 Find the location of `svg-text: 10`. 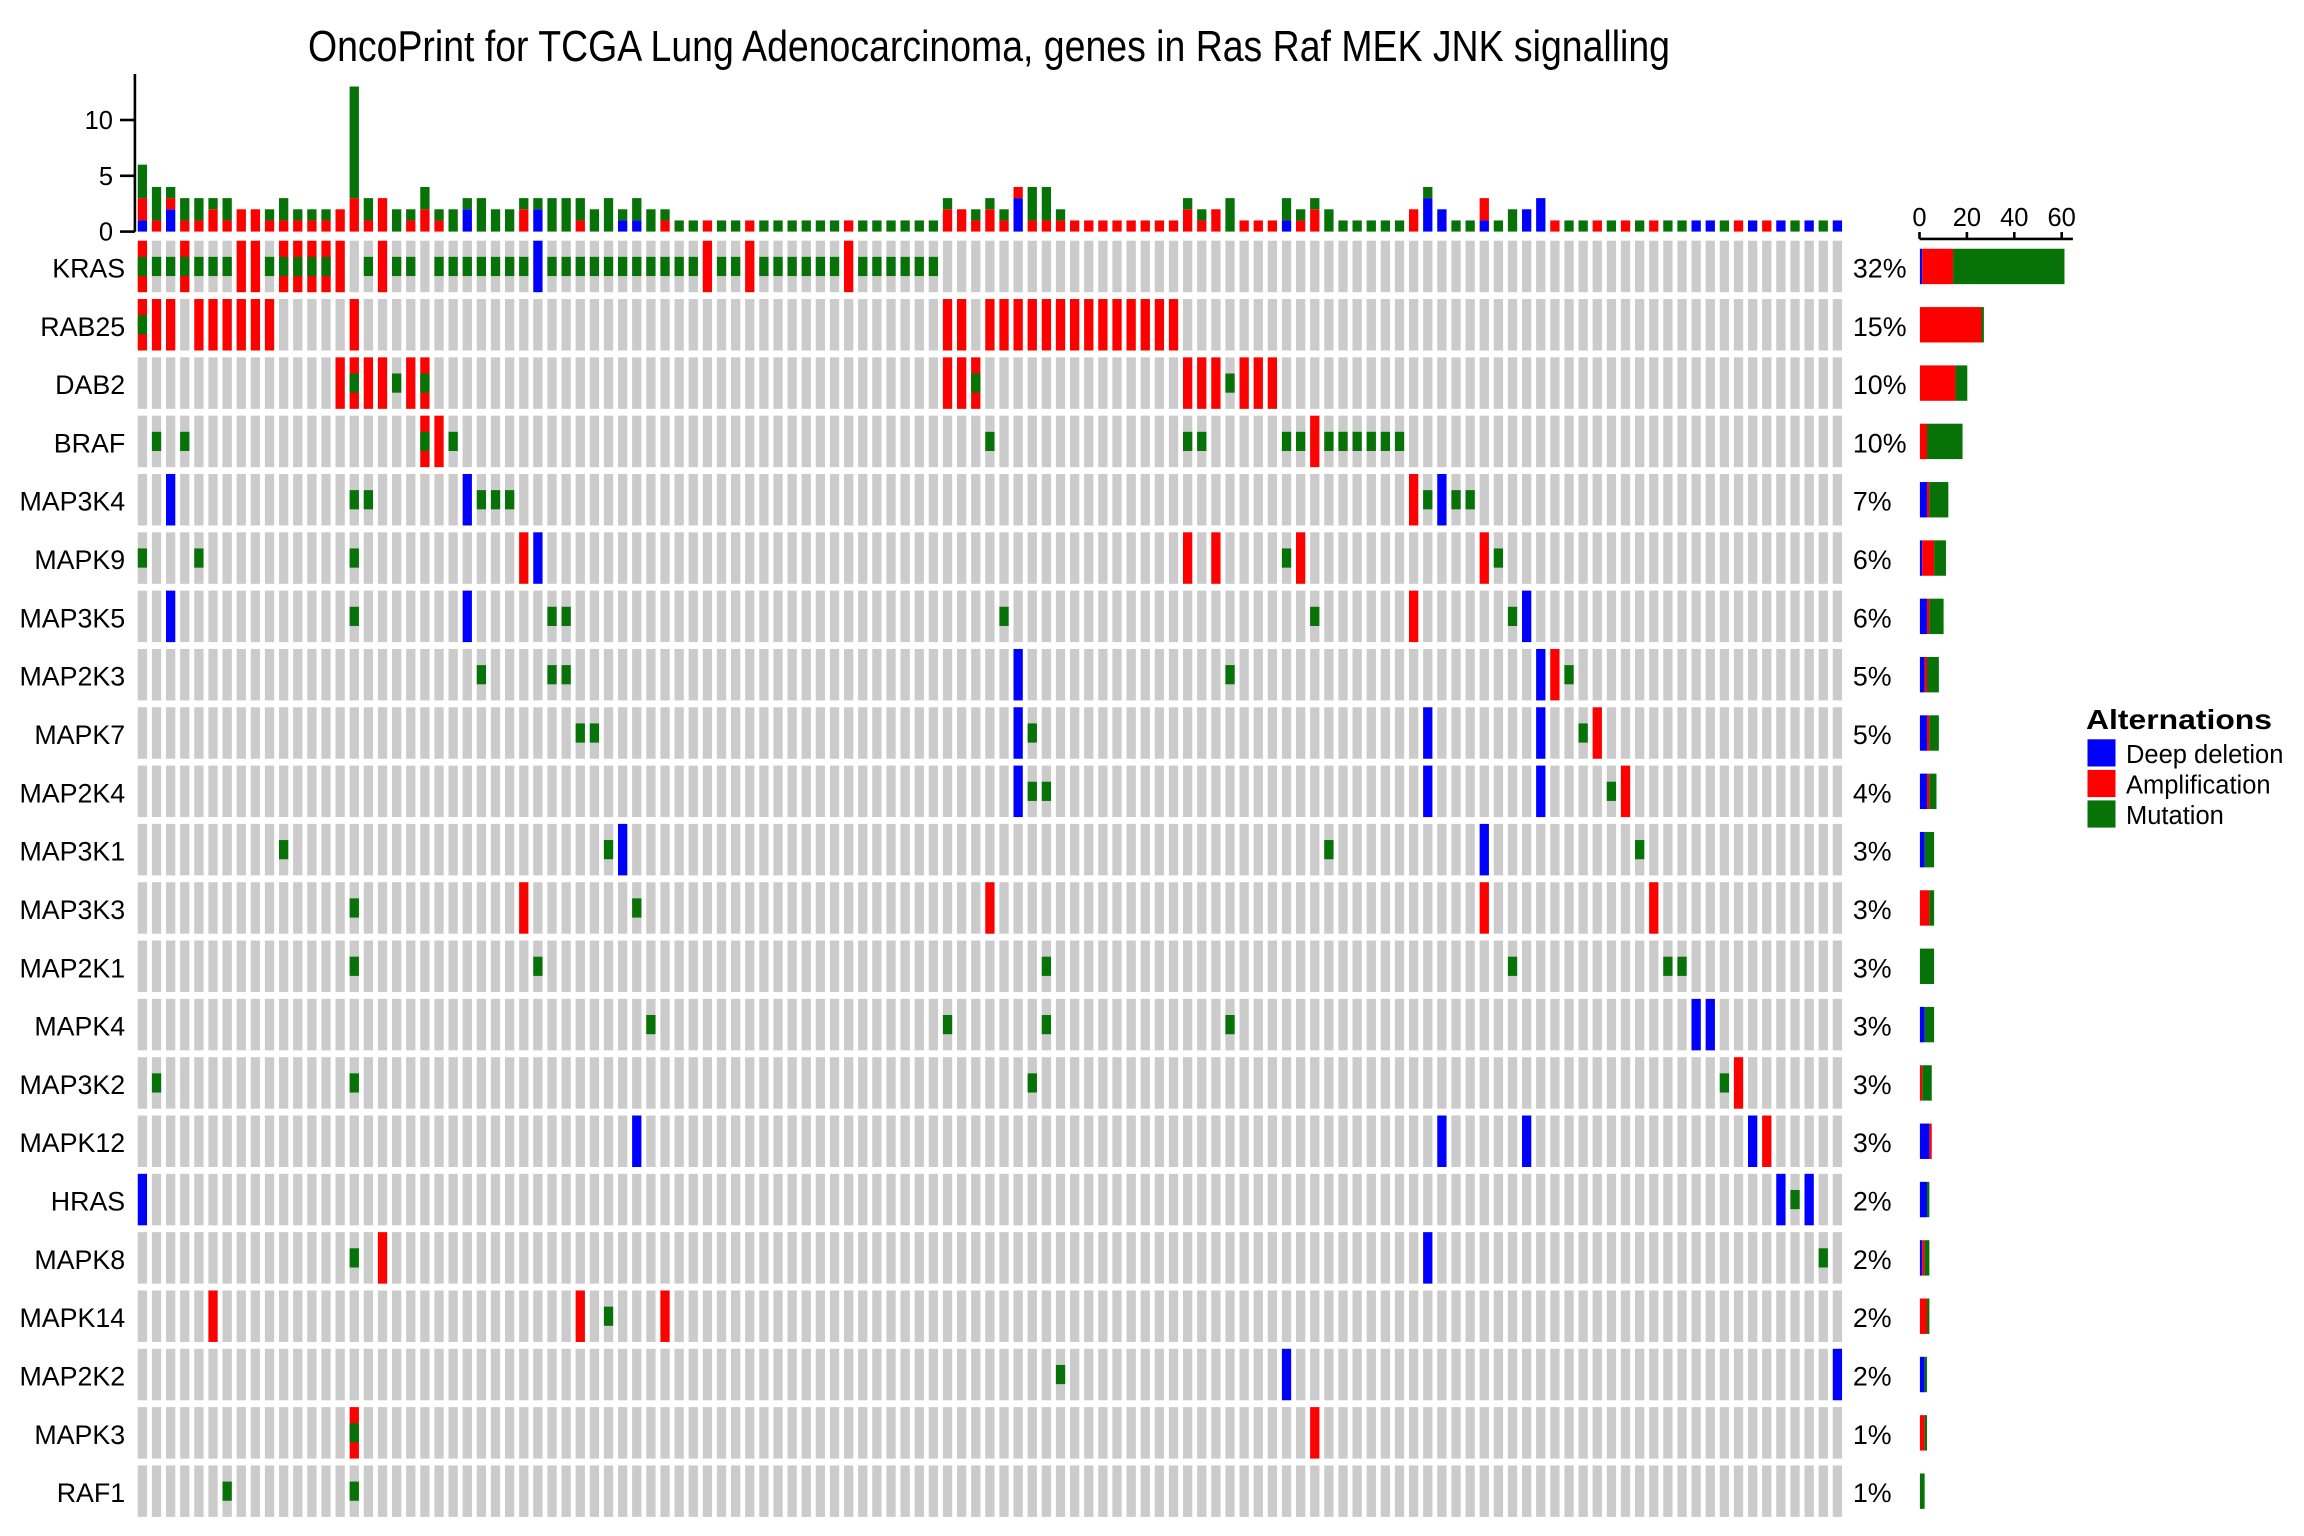

svg-text: 10 is located at coordinates (99, 121).